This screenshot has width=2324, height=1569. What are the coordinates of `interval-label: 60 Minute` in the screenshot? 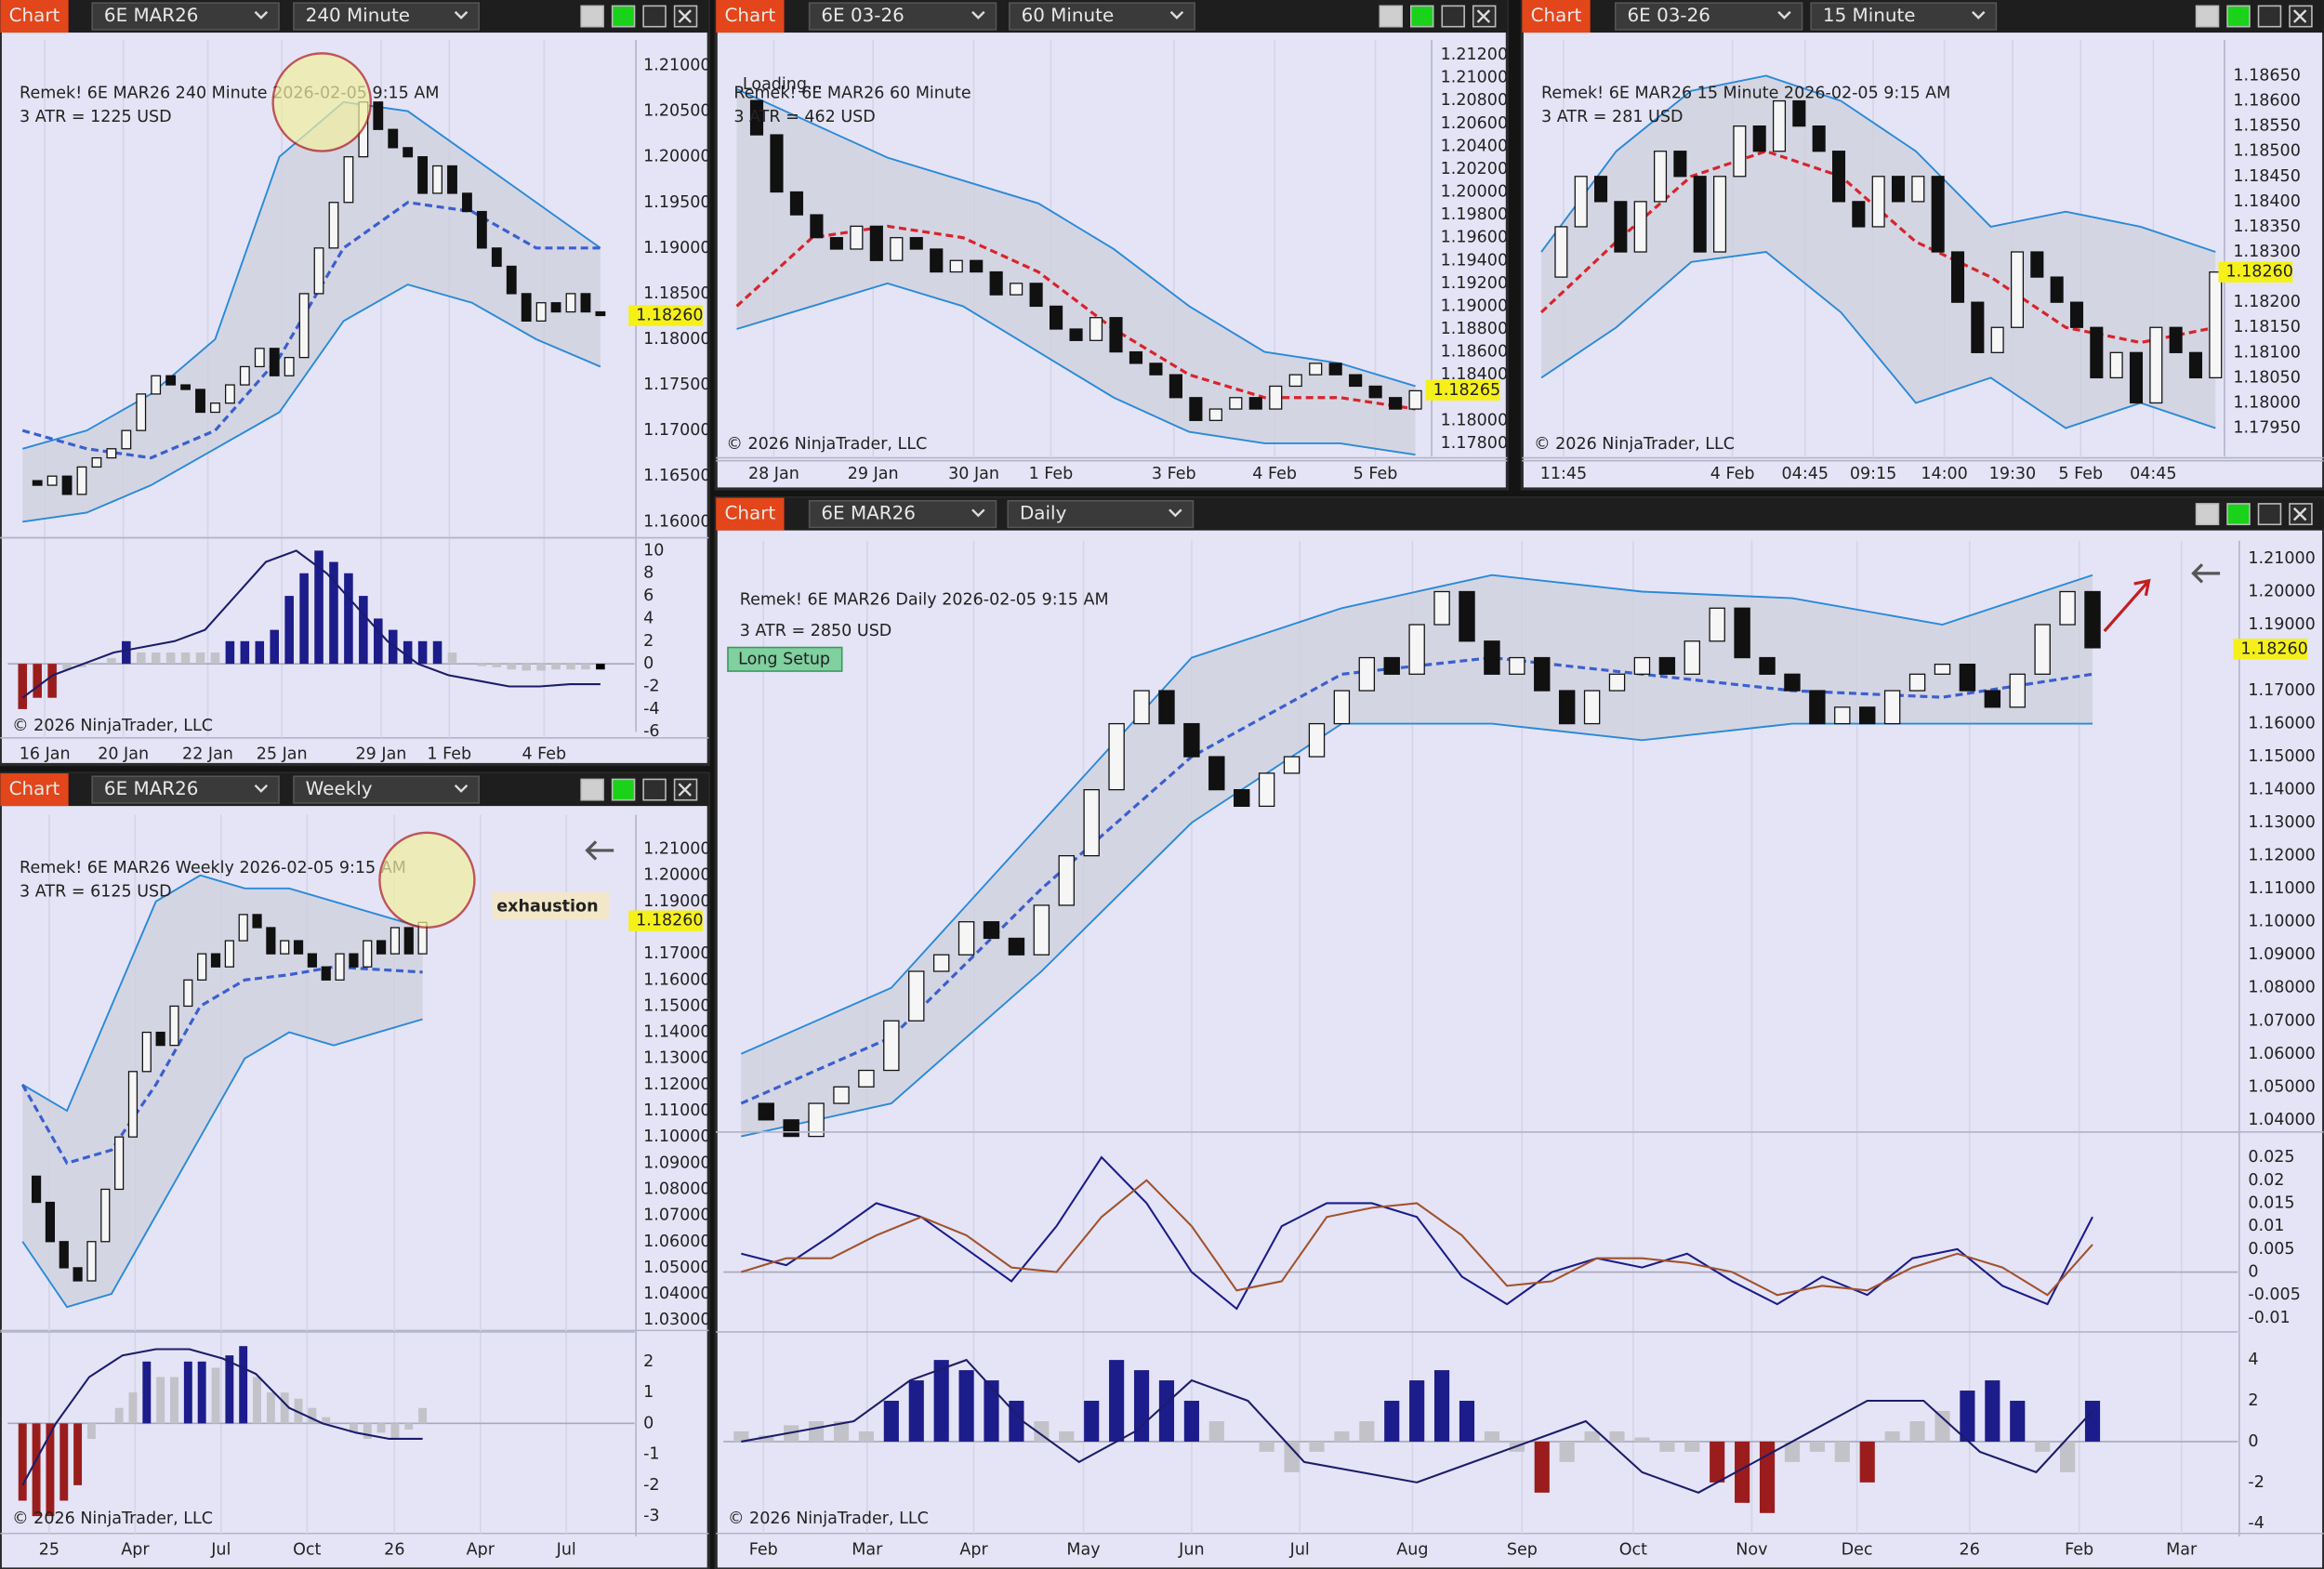 It's located at (1068, 15).